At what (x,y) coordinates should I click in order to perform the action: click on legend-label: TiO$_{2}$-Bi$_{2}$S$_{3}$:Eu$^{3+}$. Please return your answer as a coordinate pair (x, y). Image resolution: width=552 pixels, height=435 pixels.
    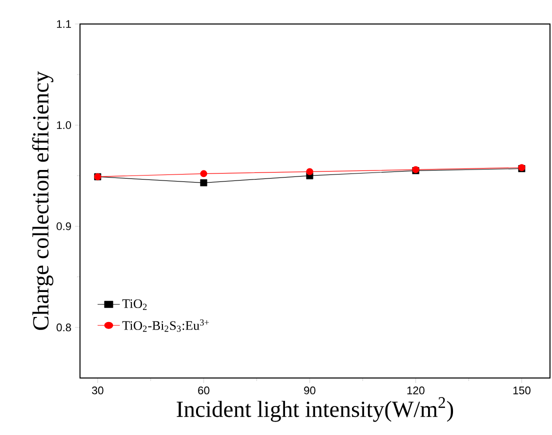
    Looking at the image, I should click on (165, 325).